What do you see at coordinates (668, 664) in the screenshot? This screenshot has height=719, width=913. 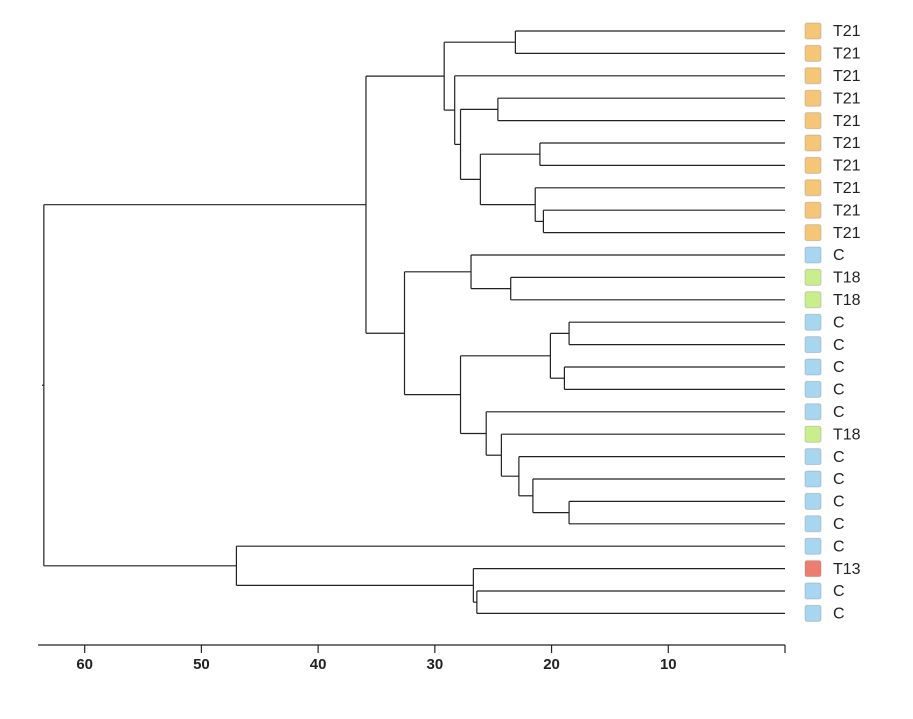 I see `x-tick-label: 10` at bounding box center [668, 664].